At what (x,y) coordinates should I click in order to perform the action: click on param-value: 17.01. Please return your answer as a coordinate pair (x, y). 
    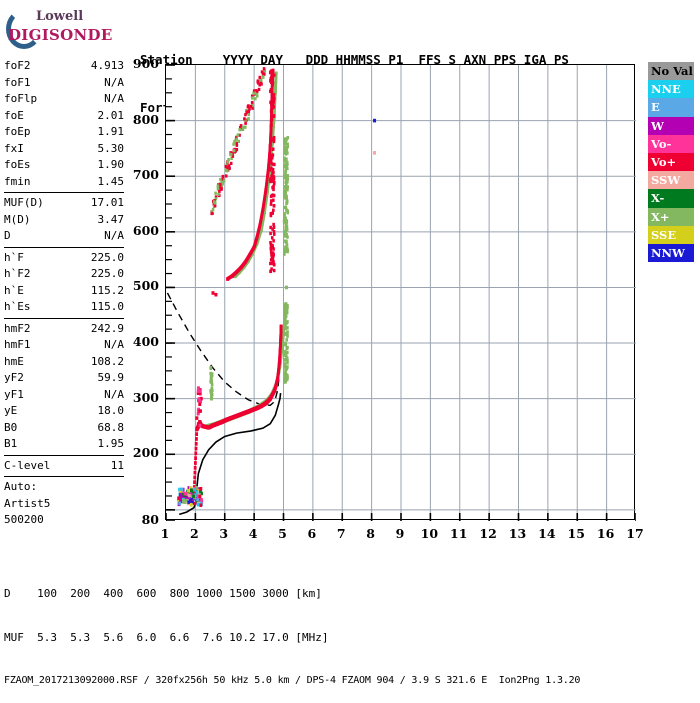
    Looking at the image, I should click on (107, 202).